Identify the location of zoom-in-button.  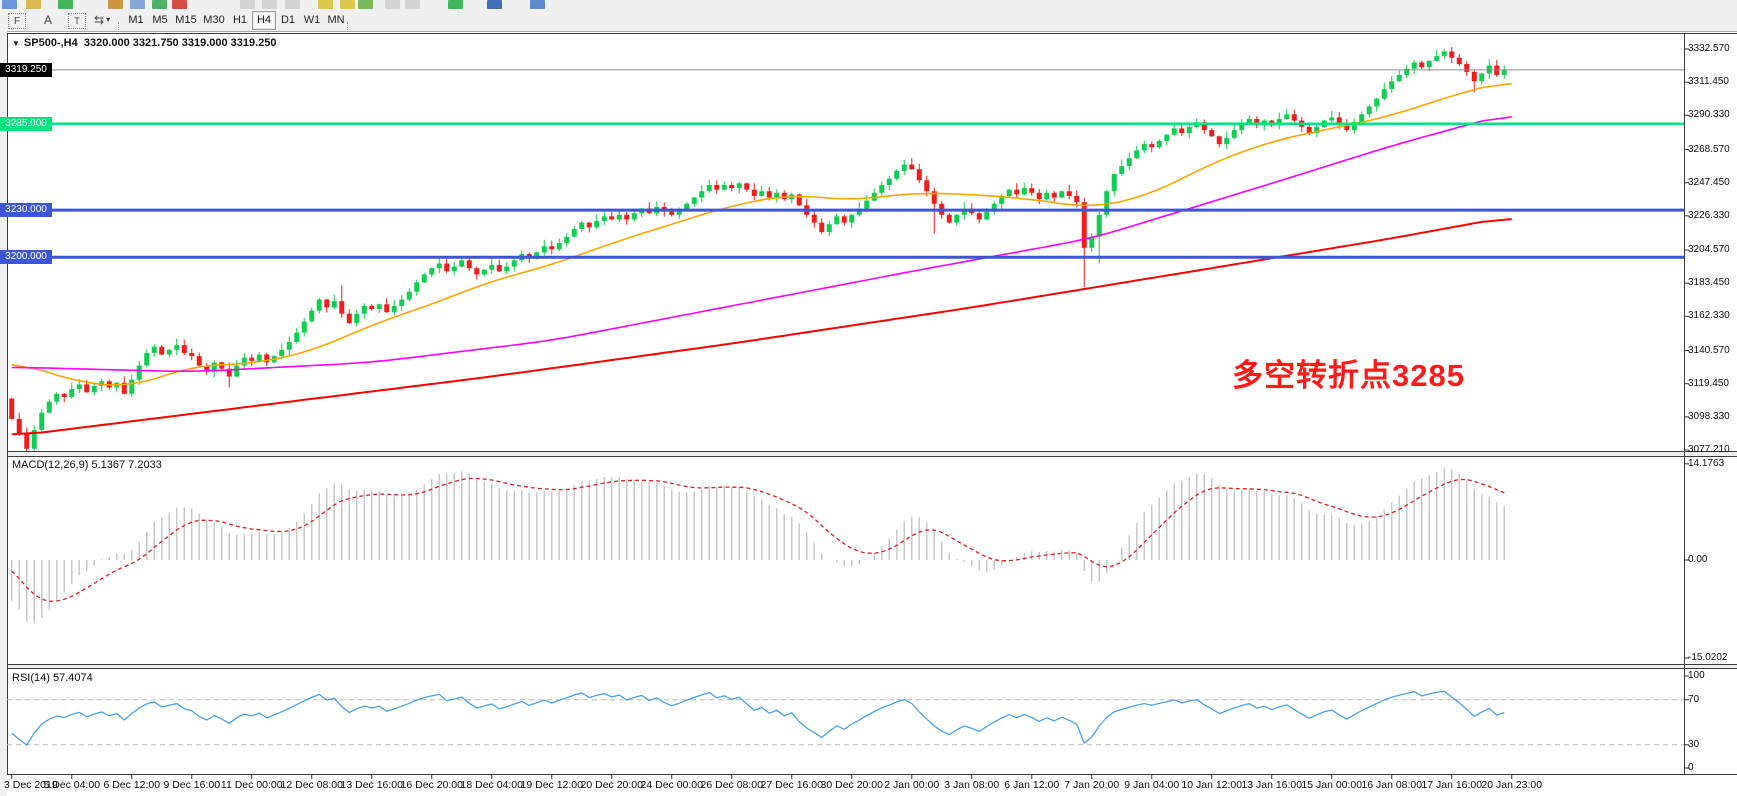
(392, 4).